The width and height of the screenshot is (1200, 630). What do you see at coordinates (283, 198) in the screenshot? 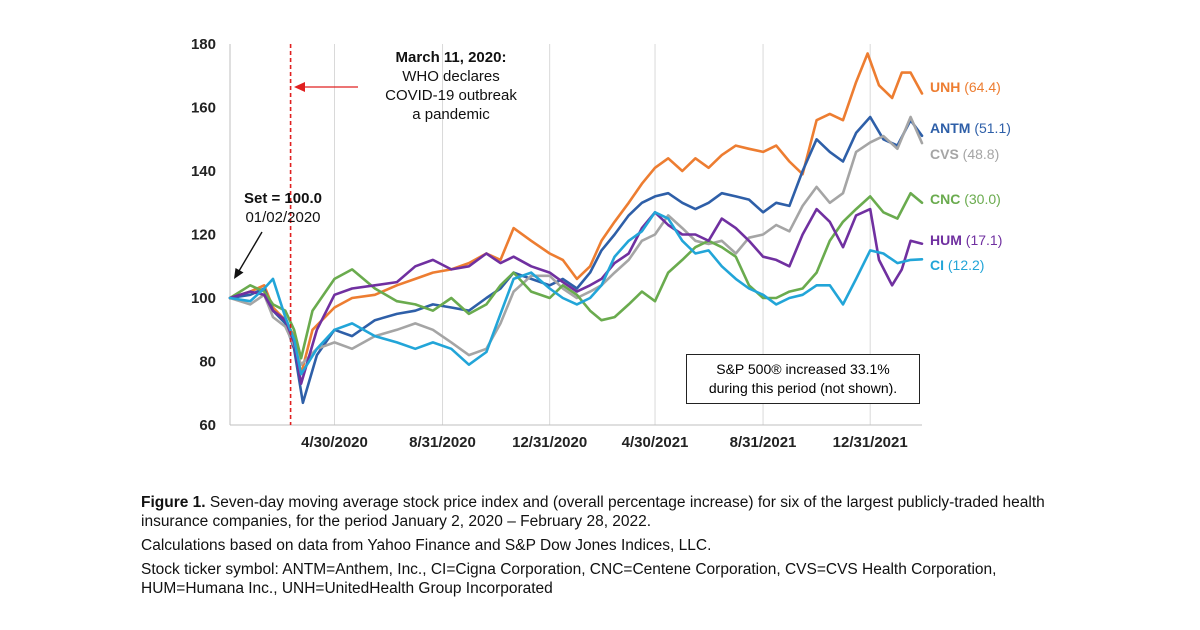
I see `base-annotation-line: Set = 100.0` at bounding box center [283, 198].